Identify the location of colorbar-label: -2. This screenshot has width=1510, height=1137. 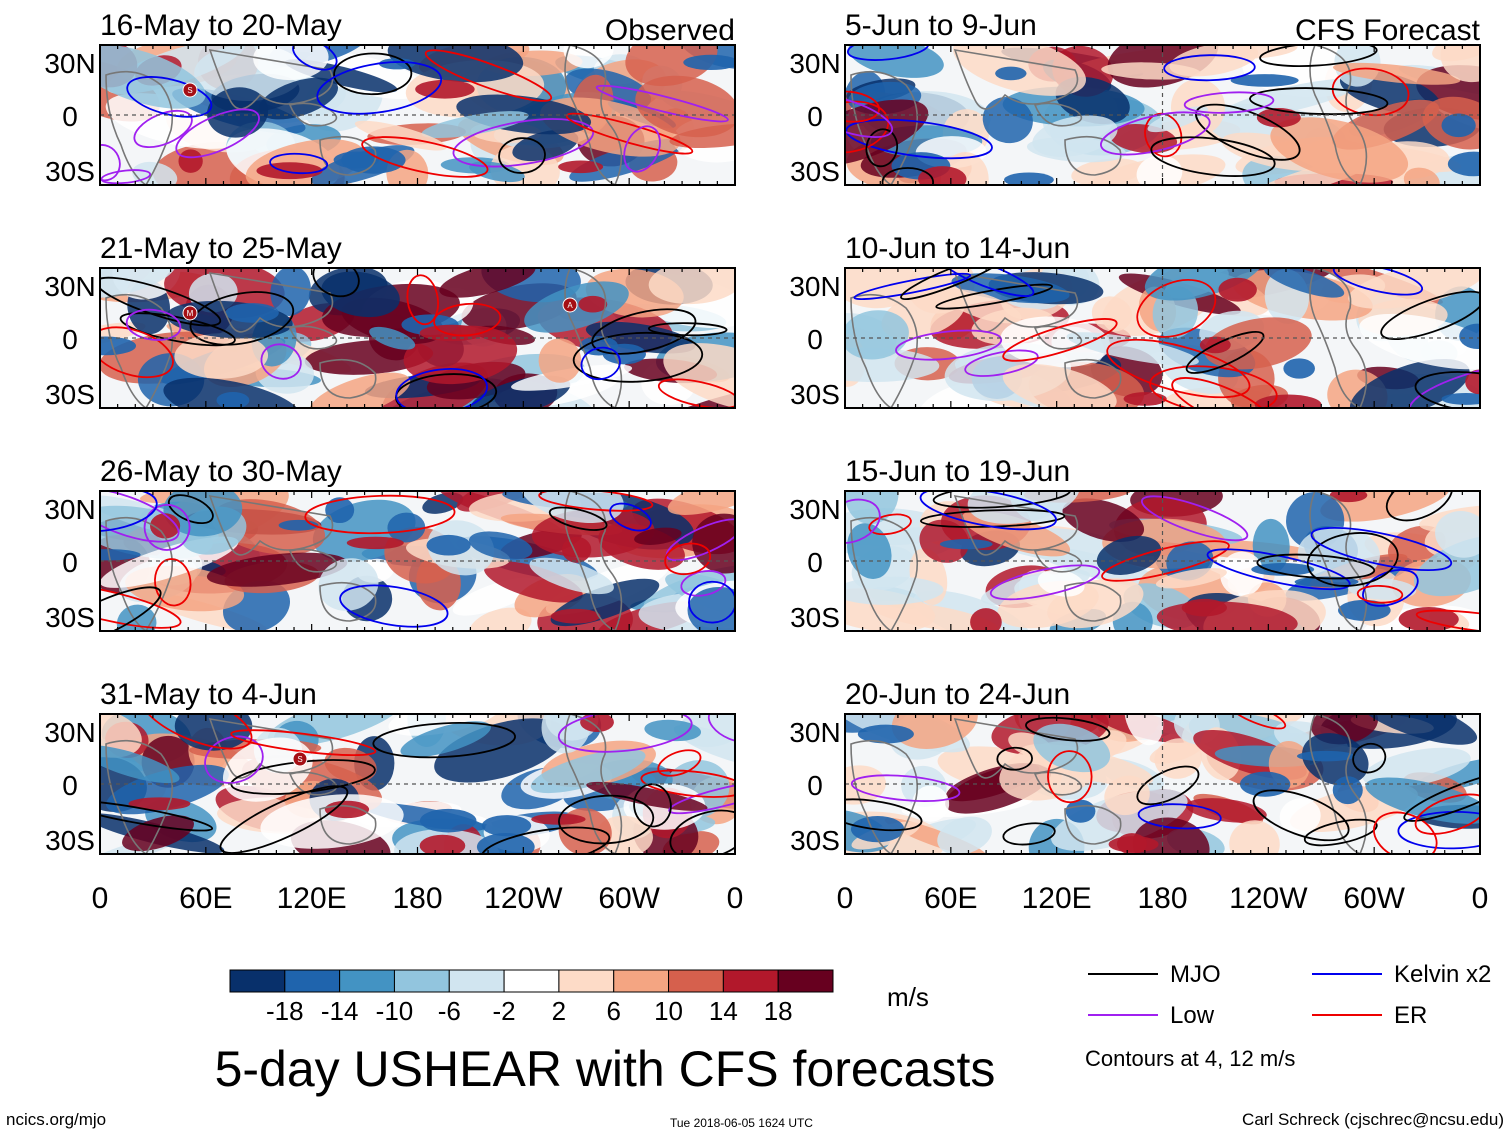
(504, 1011).